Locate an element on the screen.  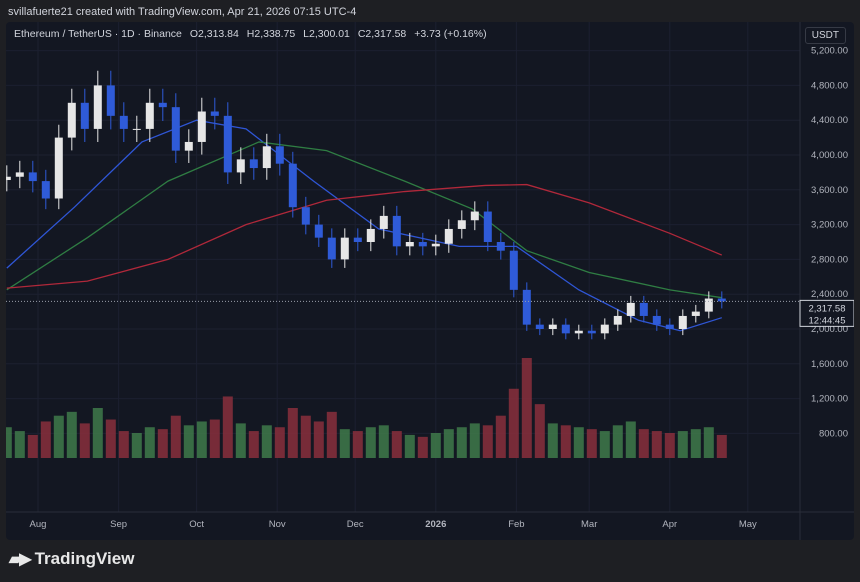
price-tick-label: 1,600.00 is located at coordinates (829, 364).